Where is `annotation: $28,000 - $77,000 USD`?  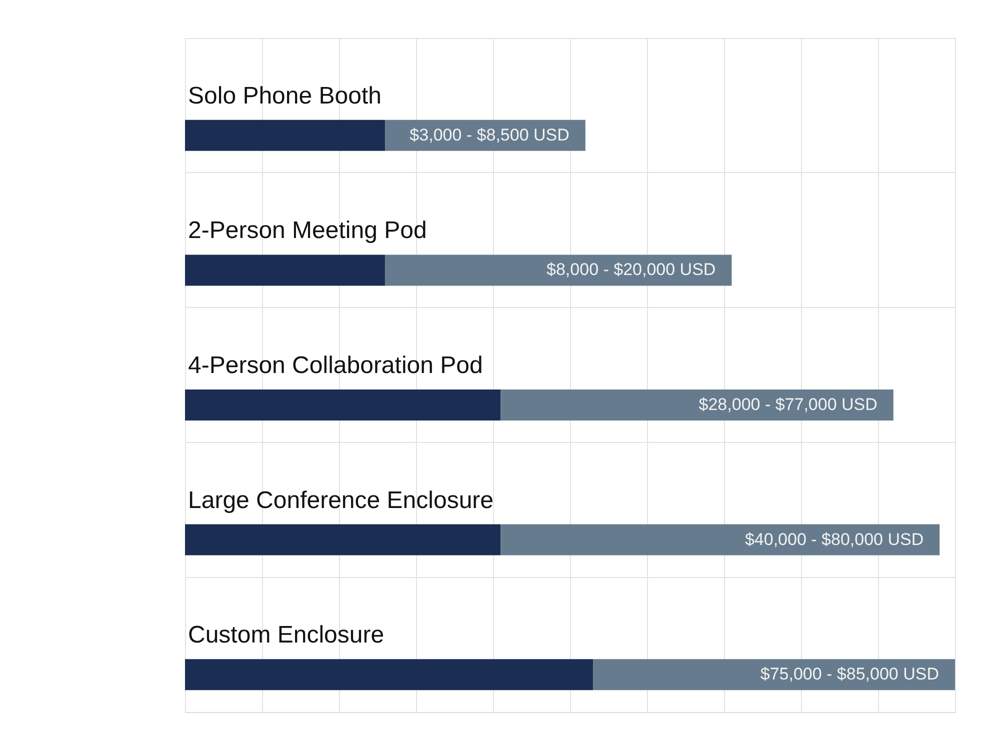 annotation: $28,000 - $77,000 USD is located at coordinates (788, 404).